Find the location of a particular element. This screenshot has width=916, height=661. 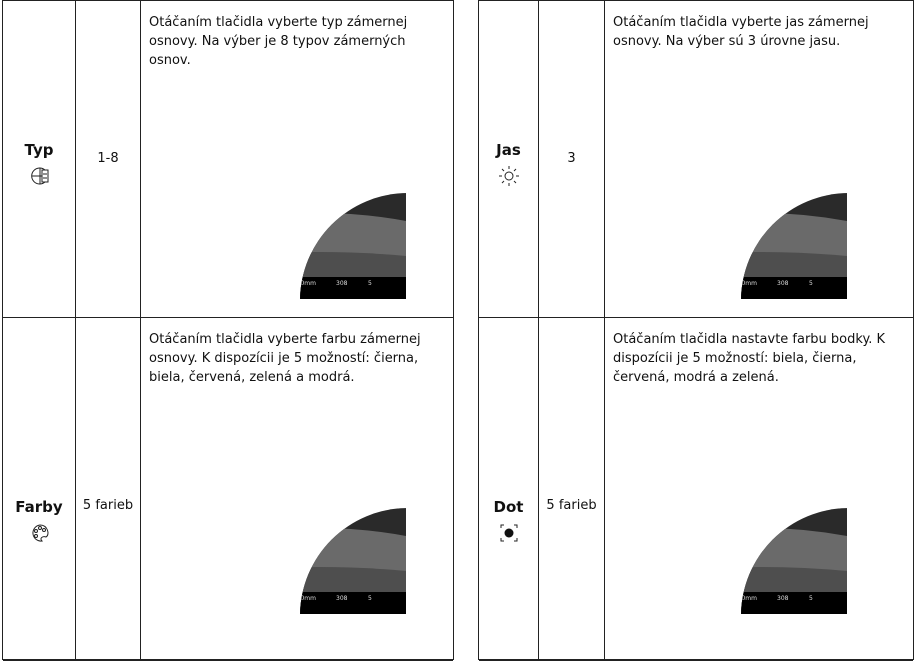

name: Dot is located at coordinates (508, 507).